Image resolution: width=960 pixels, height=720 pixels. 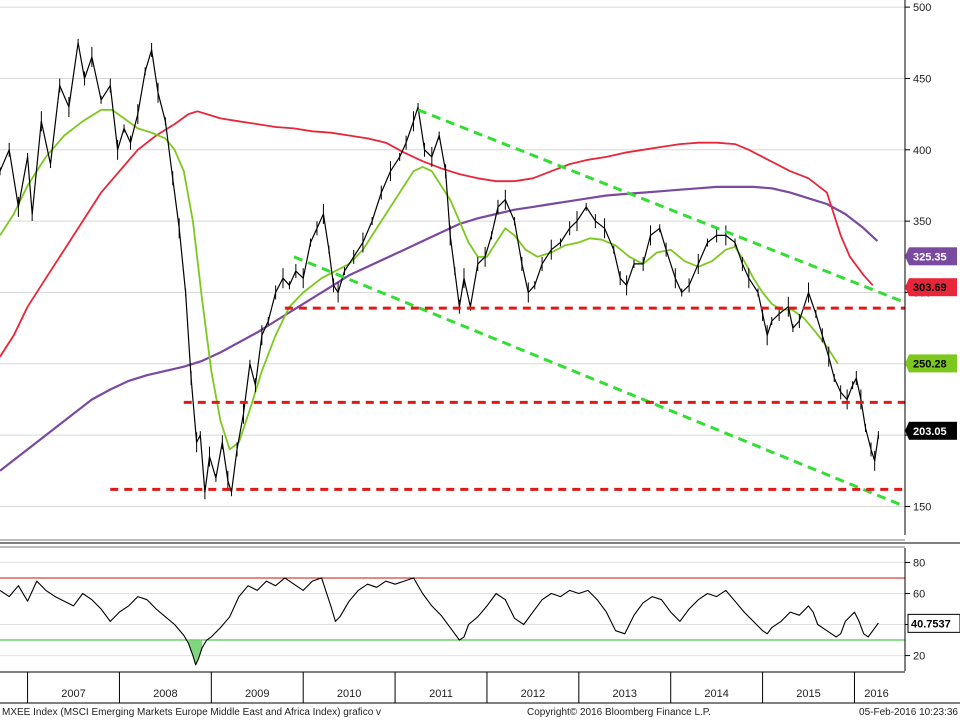 I want to click on value-badge-label: 203.05, so click(x=930, y=432).